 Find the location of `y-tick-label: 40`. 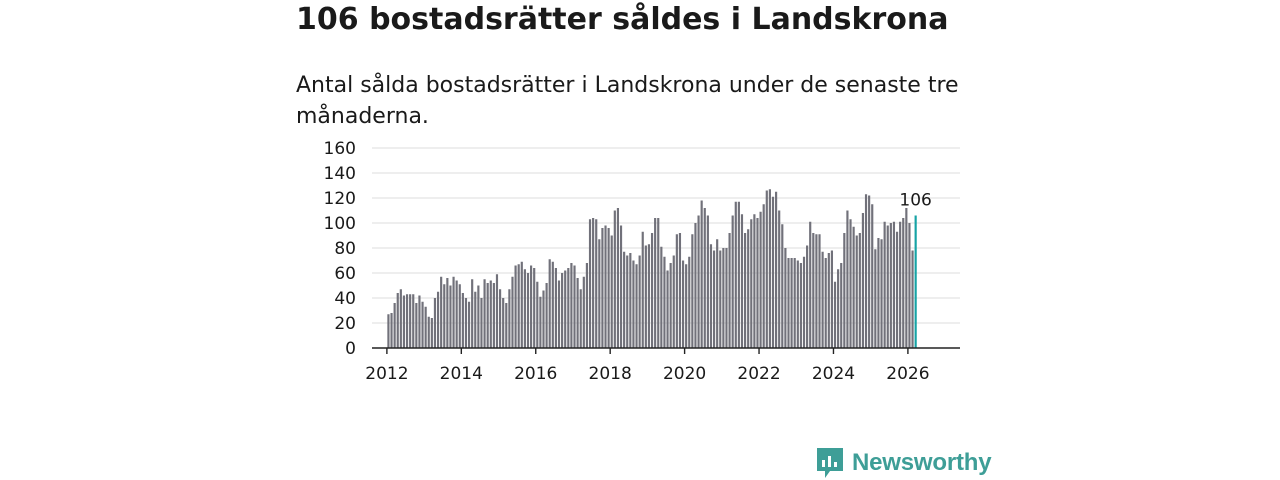

y-tick-label: 40 is located at coordinates (345, 299).